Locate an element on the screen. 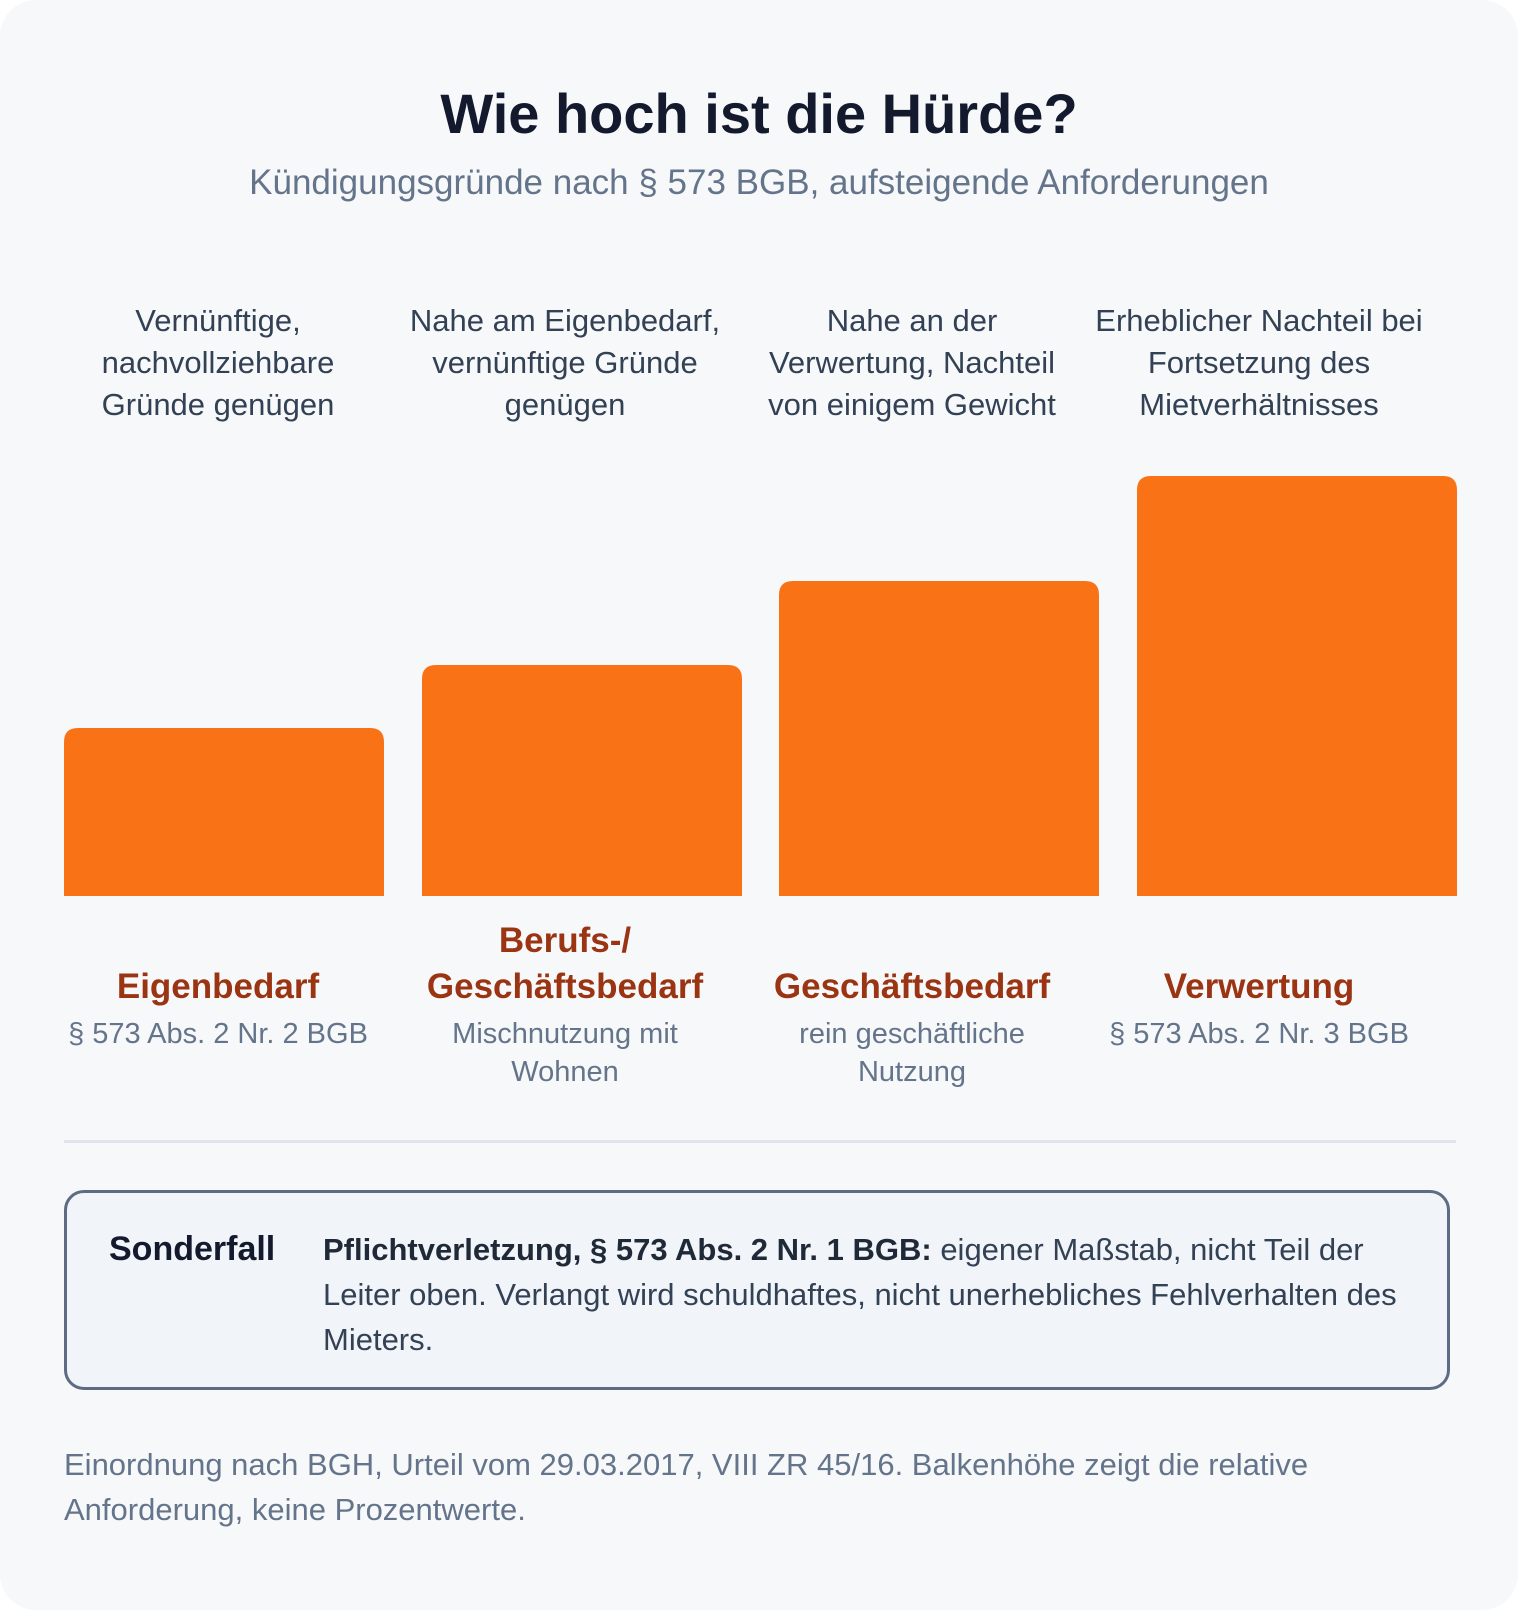 The width and height of the screenshot is (1520, 1614). bar-label-2: Geschäftsbedarf is located at coordinates (912, 986).